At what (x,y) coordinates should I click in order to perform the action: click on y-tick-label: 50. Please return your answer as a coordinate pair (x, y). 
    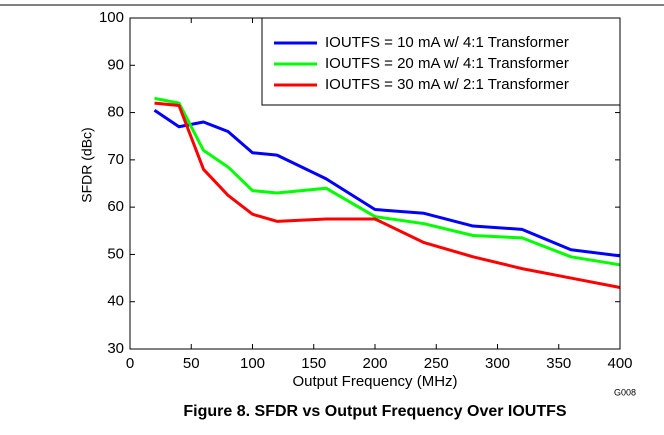
    Looking at the image, I should click on (115, 253).